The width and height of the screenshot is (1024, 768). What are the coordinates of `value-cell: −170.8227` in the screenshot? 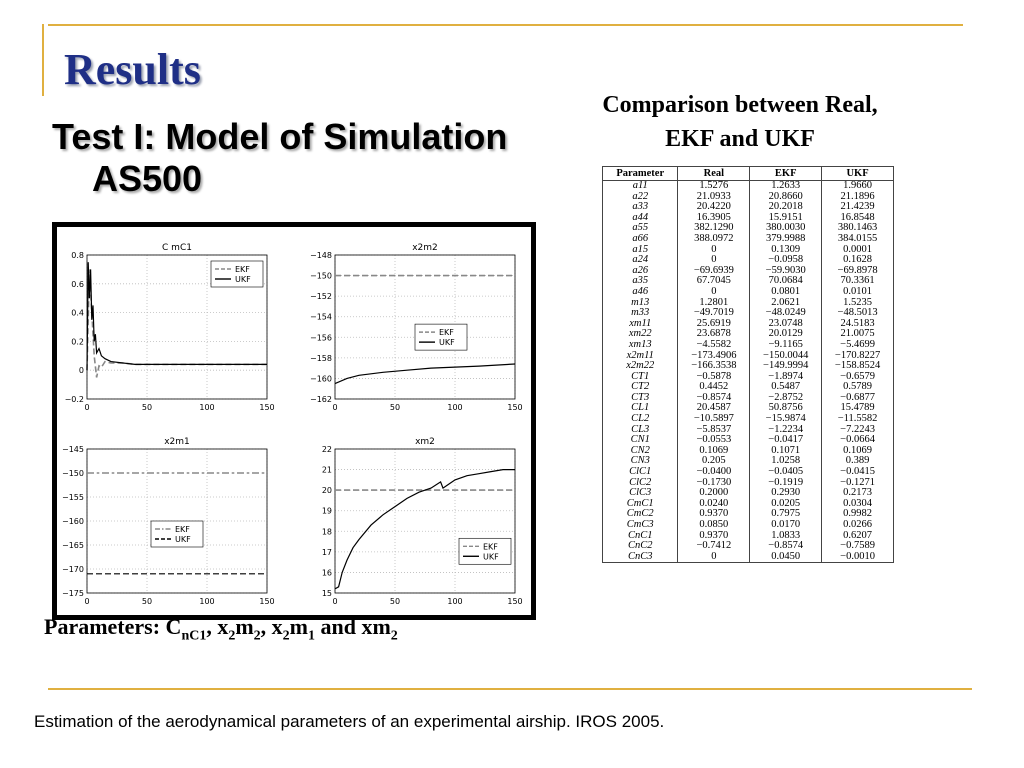 It's located at (857, 356).